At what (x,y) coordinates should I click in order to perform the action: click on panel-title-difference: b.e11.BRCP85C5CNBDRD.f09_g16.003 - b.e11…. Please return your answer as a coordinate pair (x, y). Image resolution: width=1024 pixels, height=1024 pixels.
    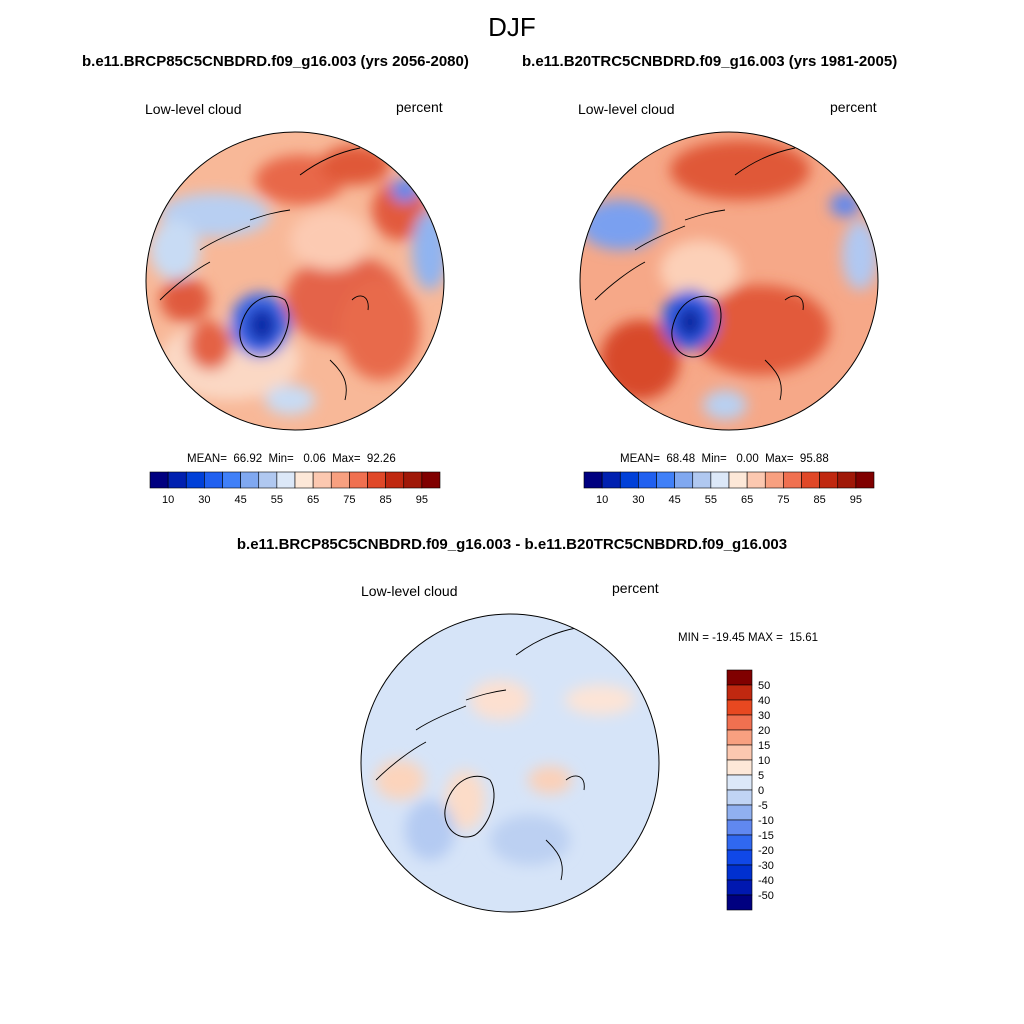
    Looking at the image, I should click on (512, 544).